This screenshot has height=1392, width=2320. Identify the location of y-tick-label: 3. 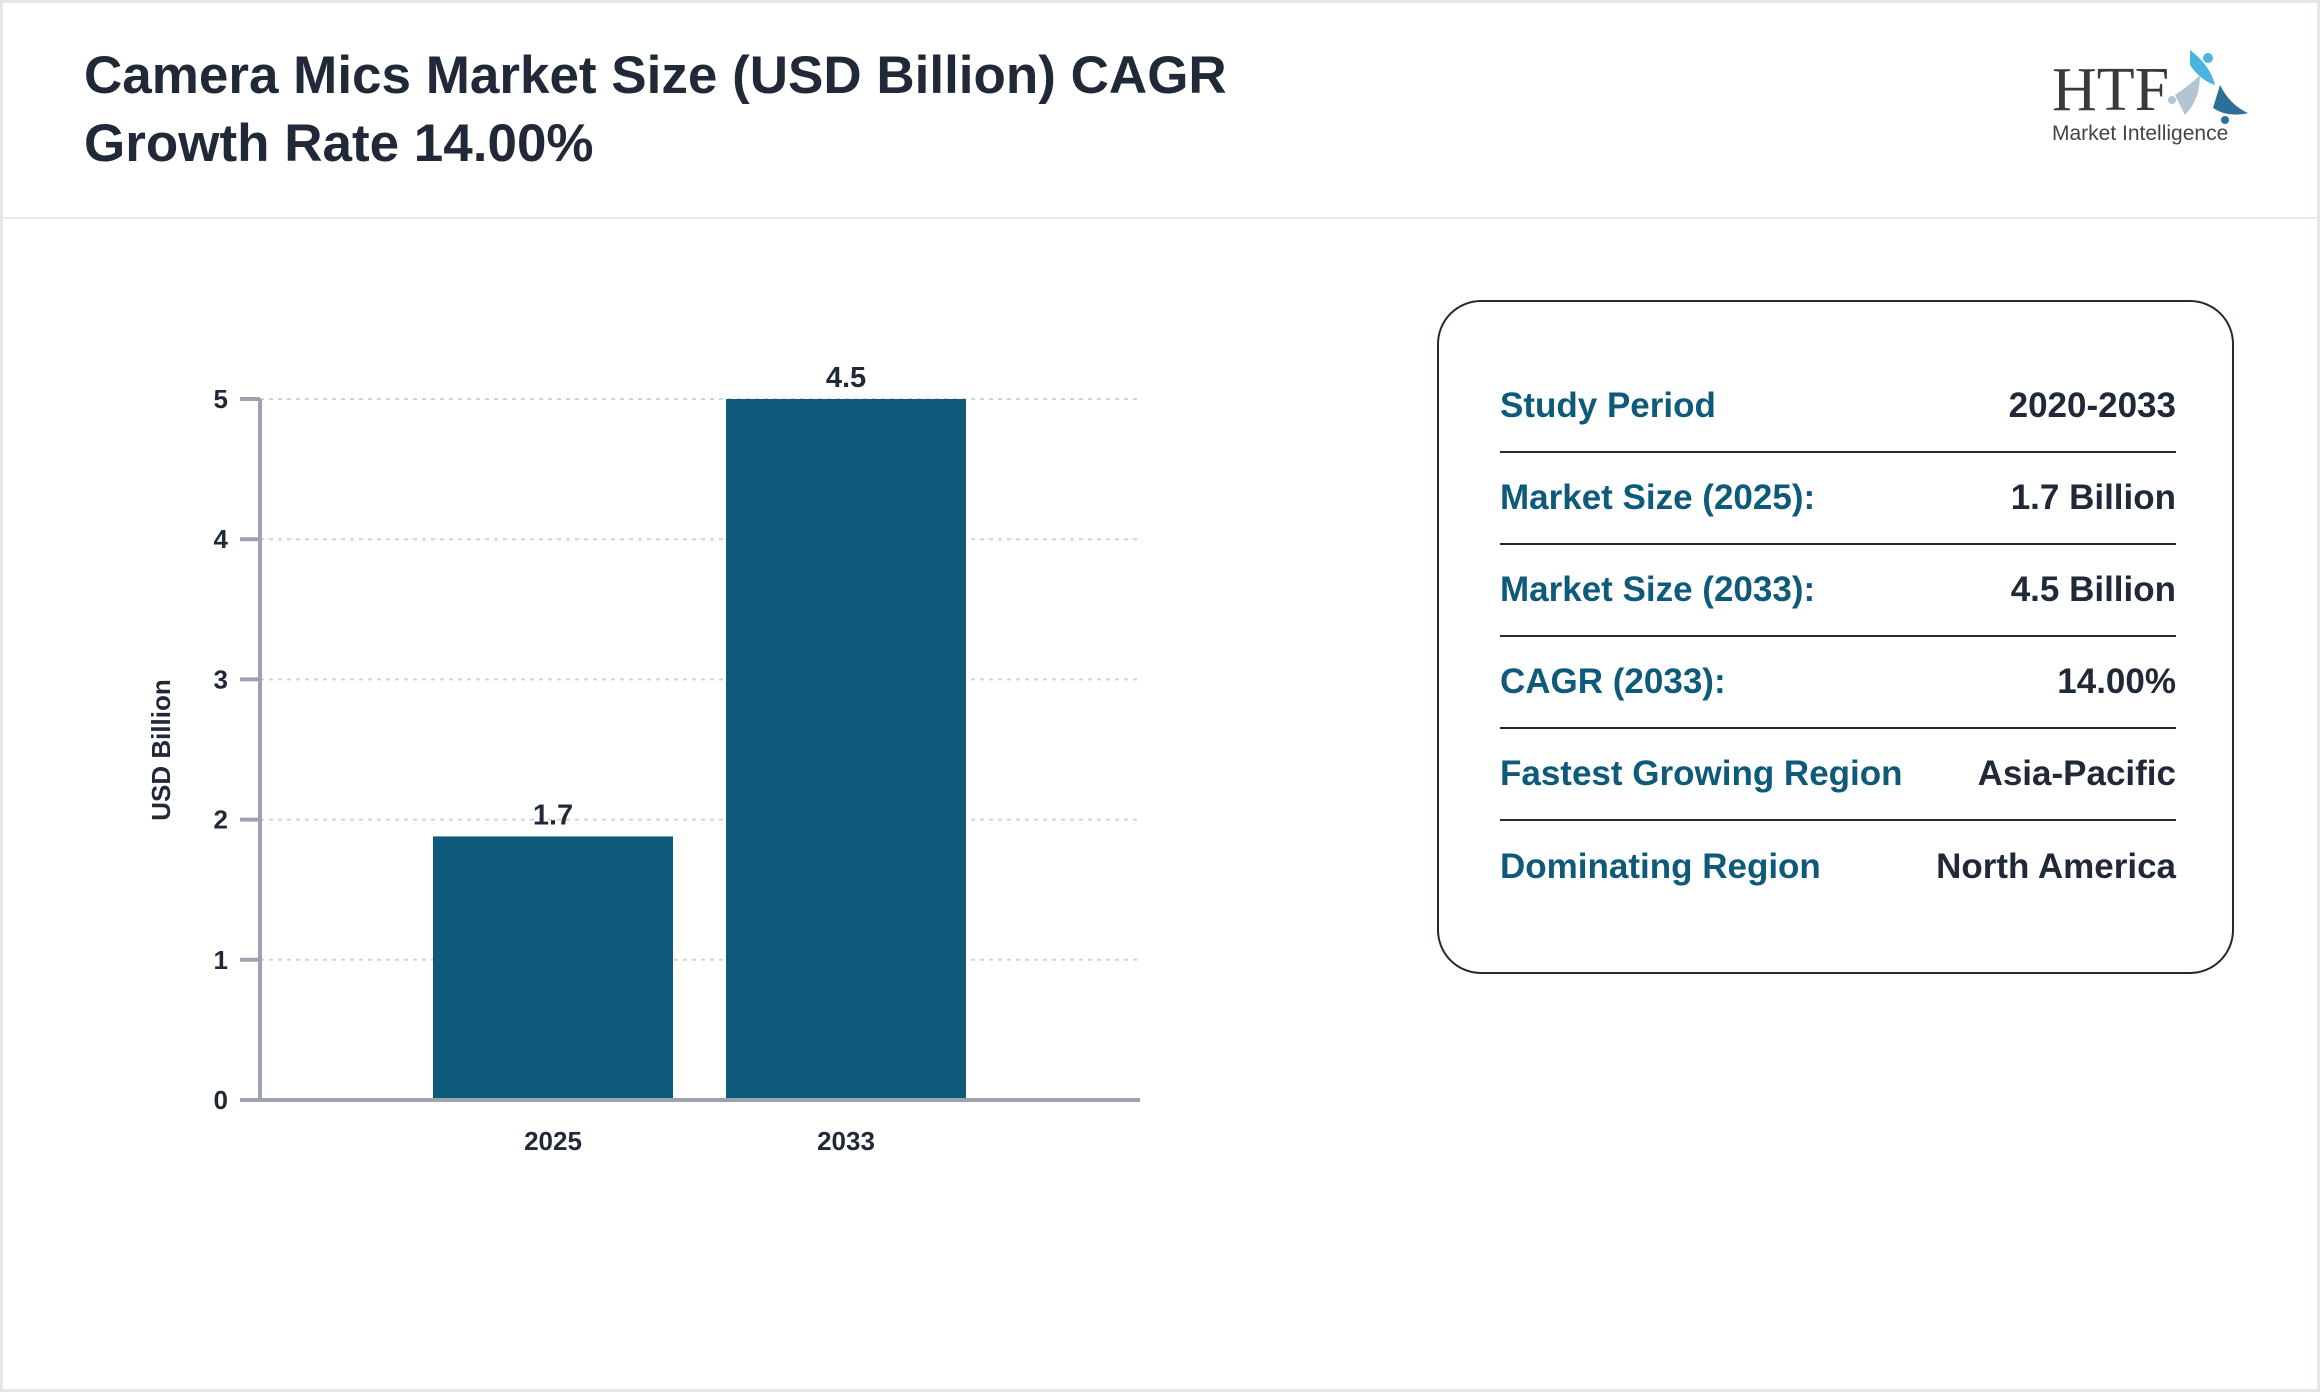
(221, 679).